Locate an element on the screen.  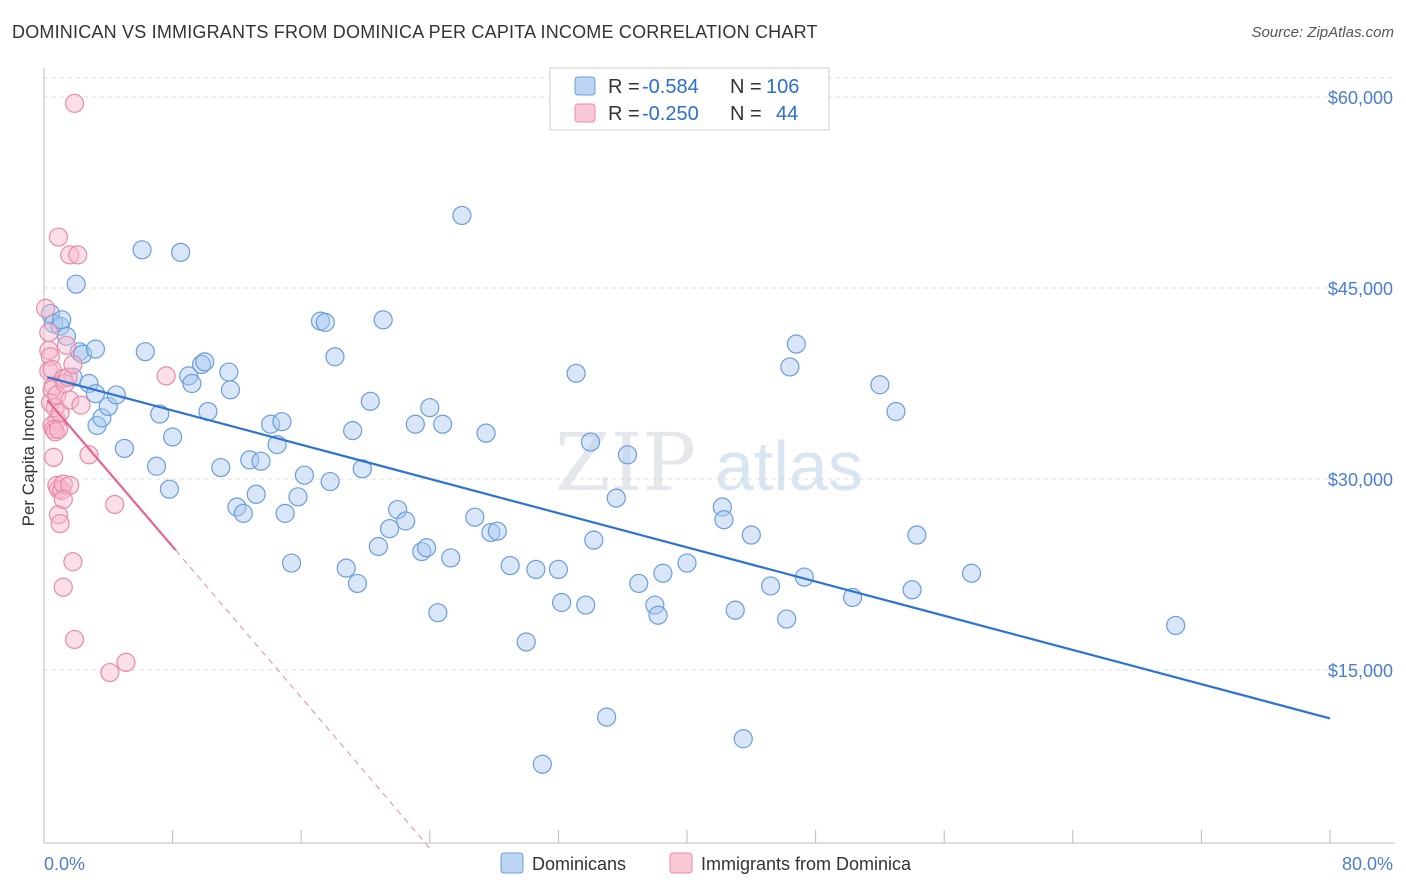
legend-n-value-1: 106 is located at coordinates (782, 87).